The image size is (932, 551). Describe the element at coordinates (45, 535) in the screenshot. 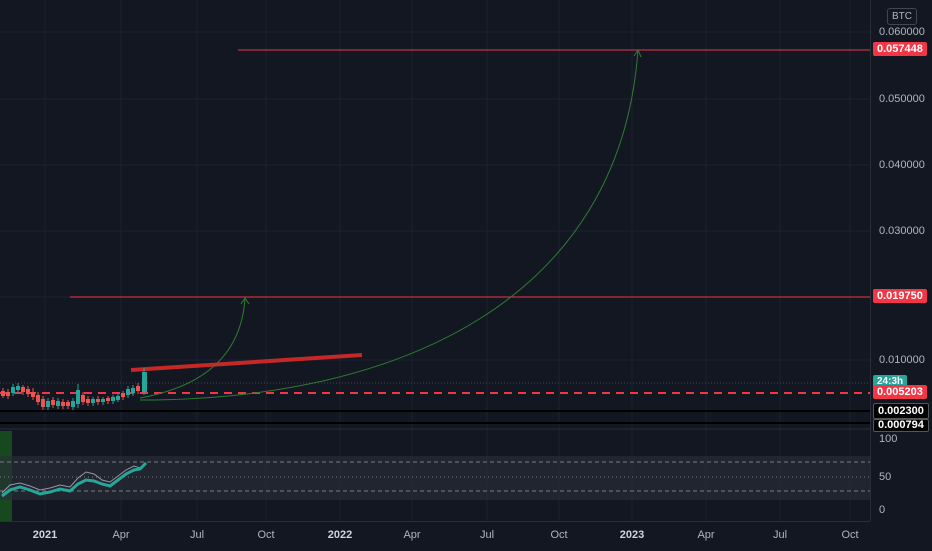

I see `time-tick: 2021` at that location.